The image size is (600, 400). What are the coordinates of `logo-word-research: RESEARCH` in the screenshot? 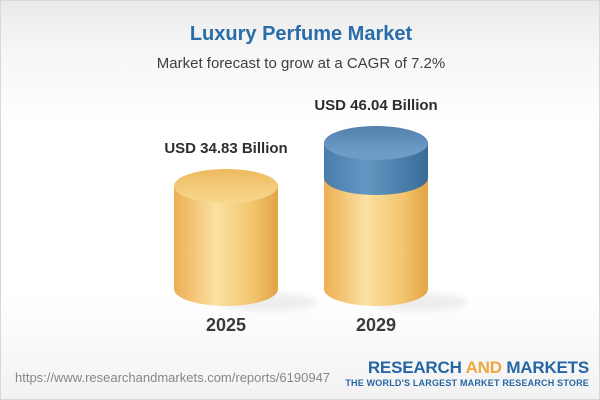 It's located at (414, 367).